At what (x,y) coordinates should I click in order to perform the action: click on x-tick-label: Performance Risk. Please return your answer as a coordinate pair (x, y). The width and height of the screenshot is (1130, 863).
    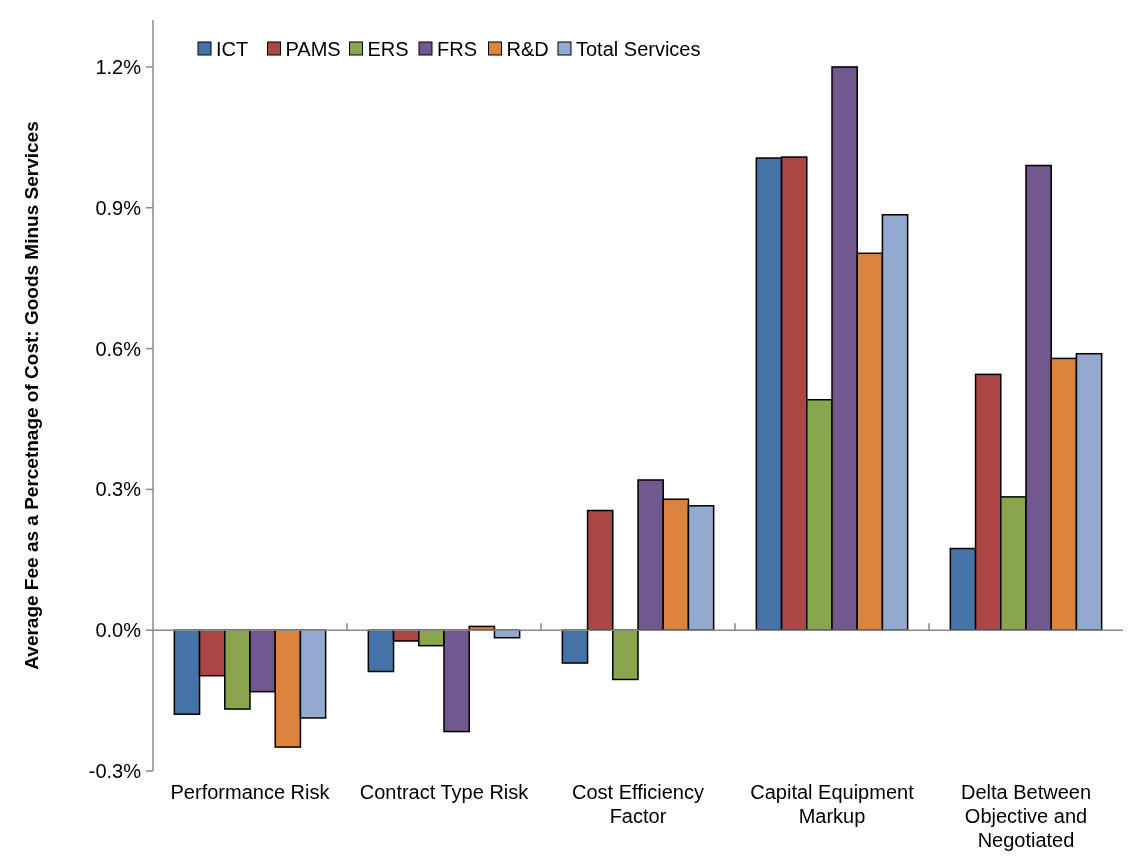
    Looking at the image, I should click on (250, 792).